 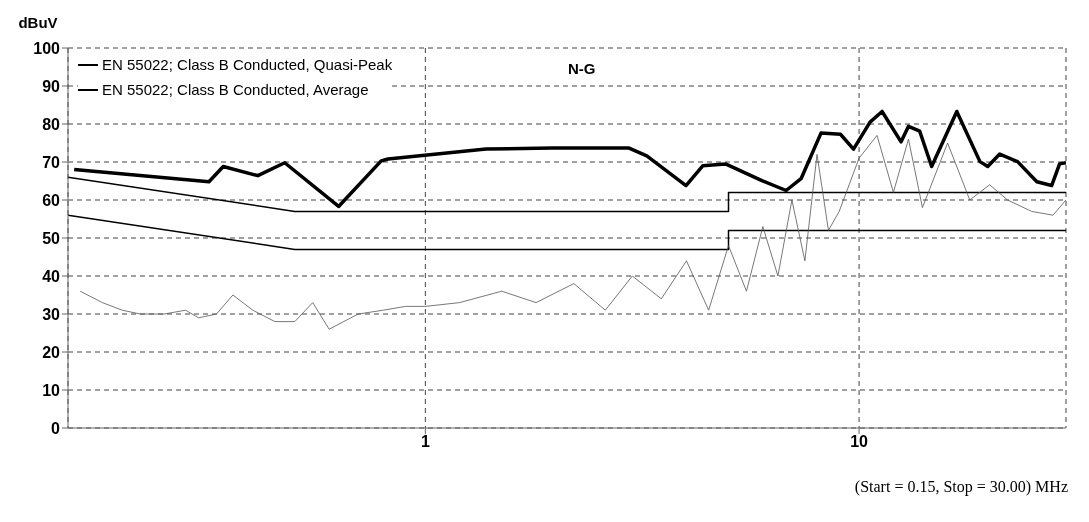 What do you see at coordinates (51, 390) in the screenshot?
I see `y-tick-label: 10` at bounding box center [51, 390].